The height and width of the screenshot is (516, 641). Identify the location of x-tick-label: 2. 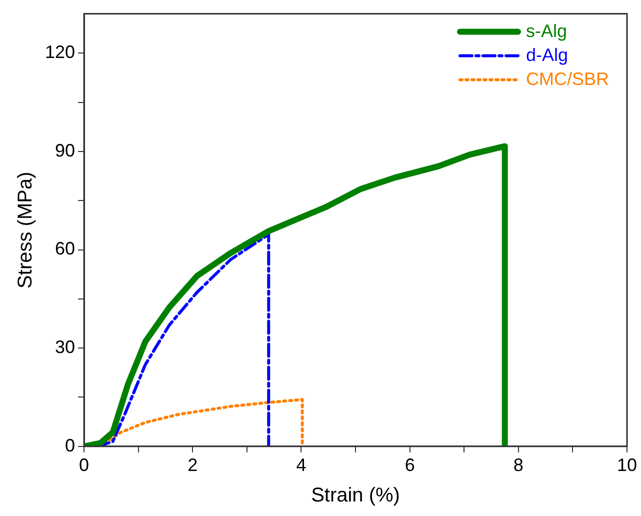
(193, 465).